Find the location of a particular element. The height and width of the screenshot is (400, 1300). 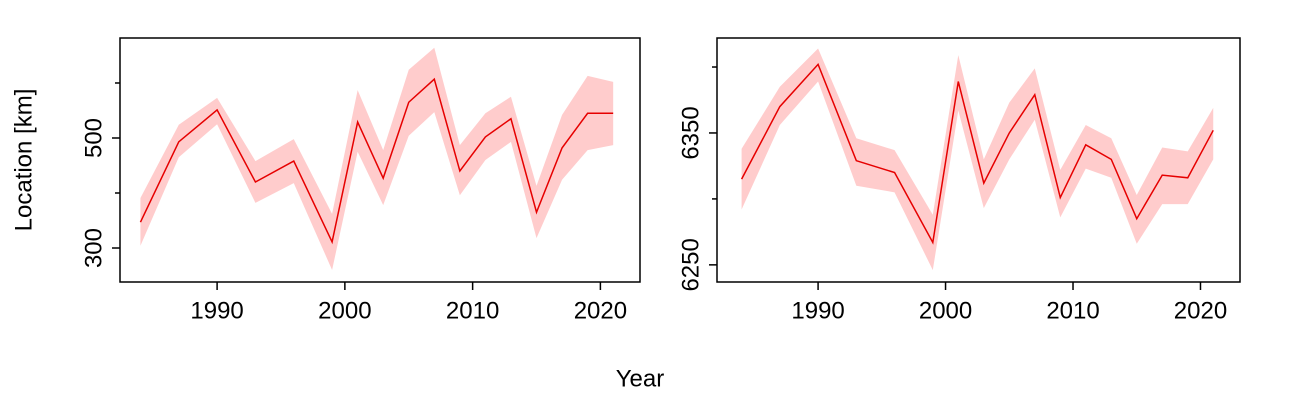

y-tick-label: 6250 is located at coordinates (690, 264).